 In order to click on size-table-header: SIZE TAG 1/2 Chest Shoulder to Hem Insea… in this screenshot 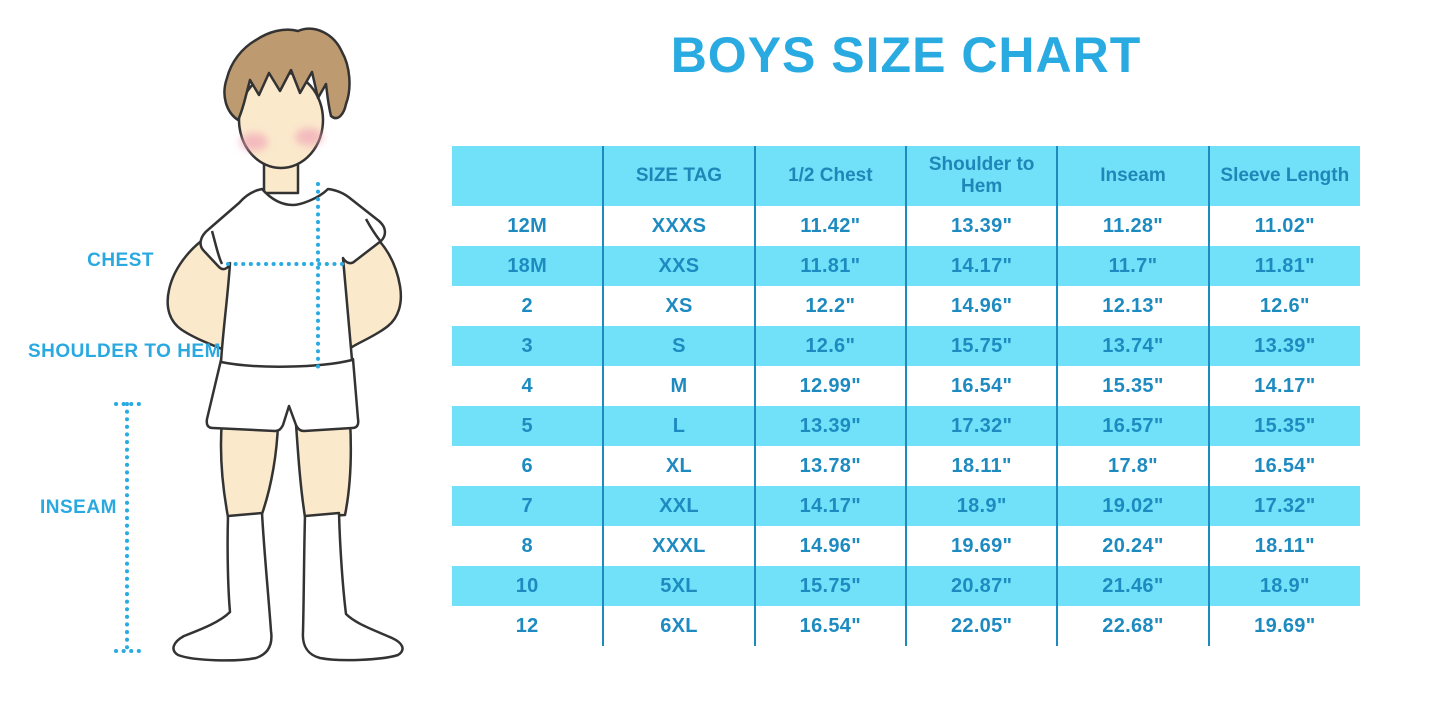, I will do `click(906, 176)`.